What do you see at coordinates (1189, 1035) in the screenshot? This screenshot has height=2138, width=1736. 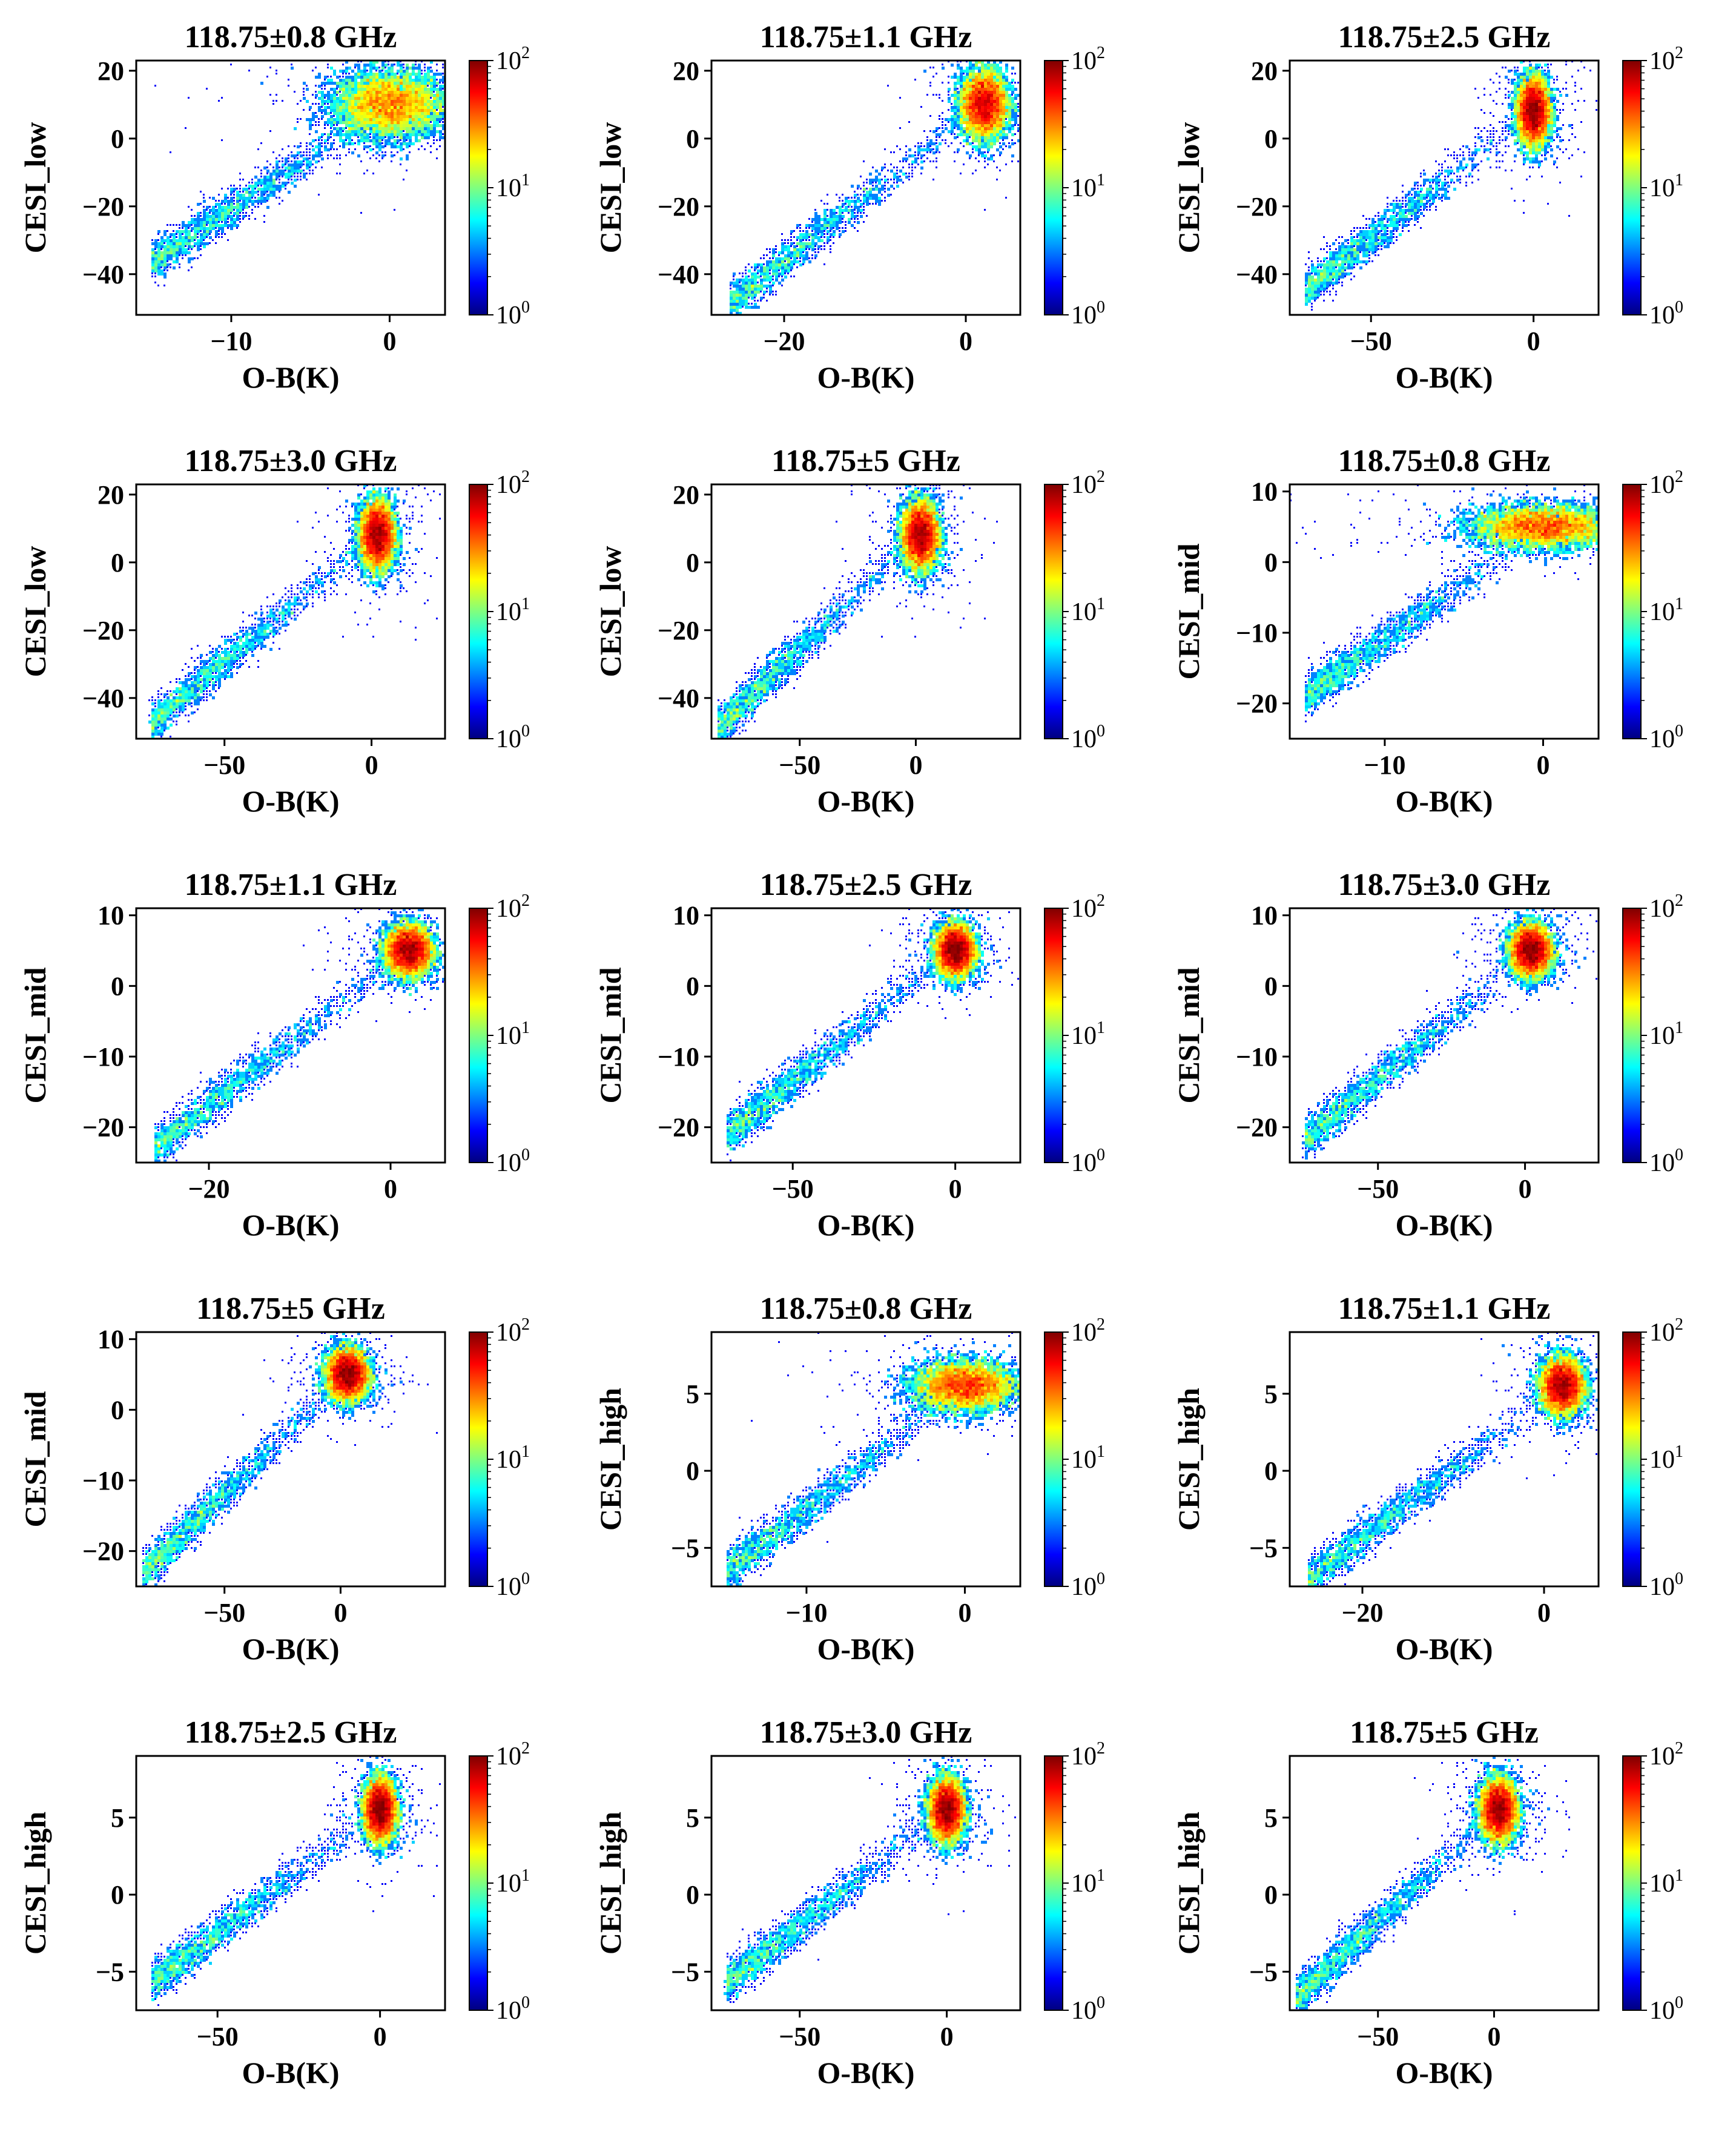 I see `y-axis-label: CESI_mid` at bounding box center [1189, 1035].